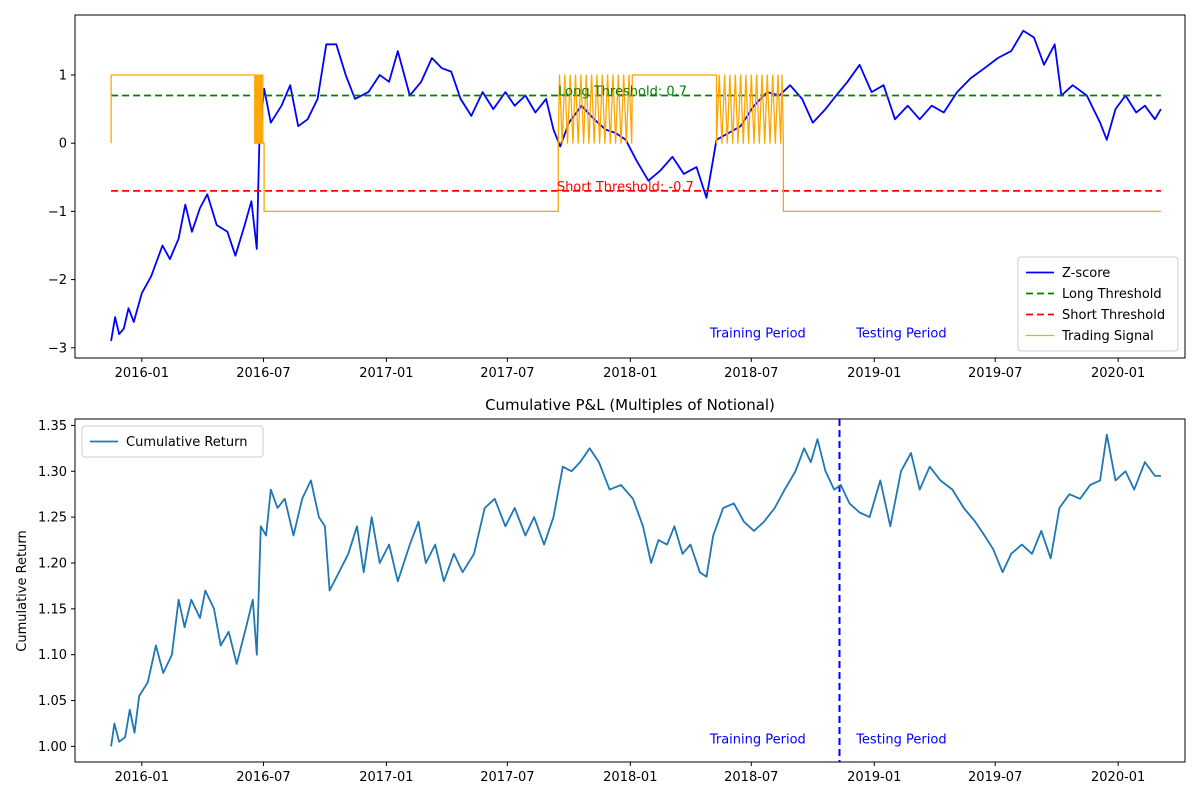  What do you see at coordinates (386, 373) in the screenshot?
I see `zscore-x-tick-label: 2017-01` at bounding box center [386, 373].